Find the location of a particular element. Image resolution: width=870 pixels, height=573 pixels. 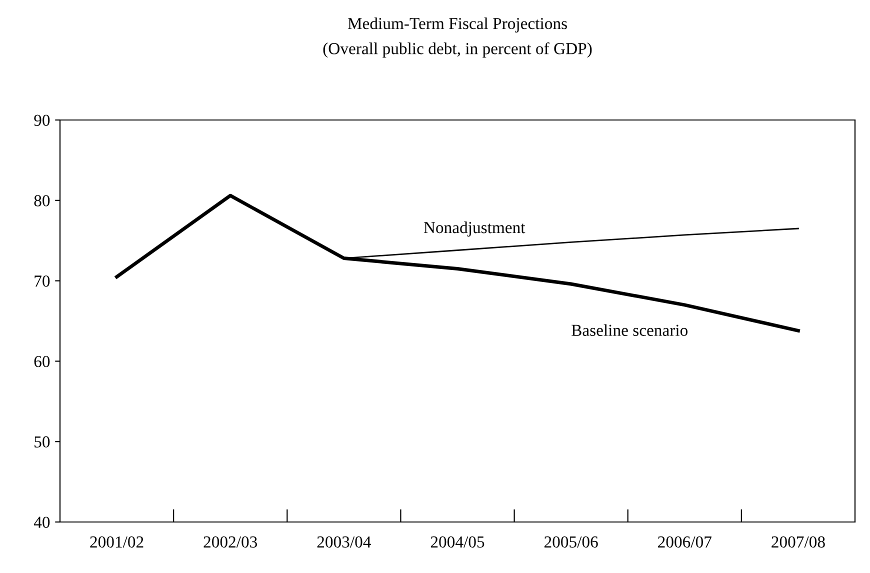

y-tick-label: 50 is located at coordinates (42, 442).